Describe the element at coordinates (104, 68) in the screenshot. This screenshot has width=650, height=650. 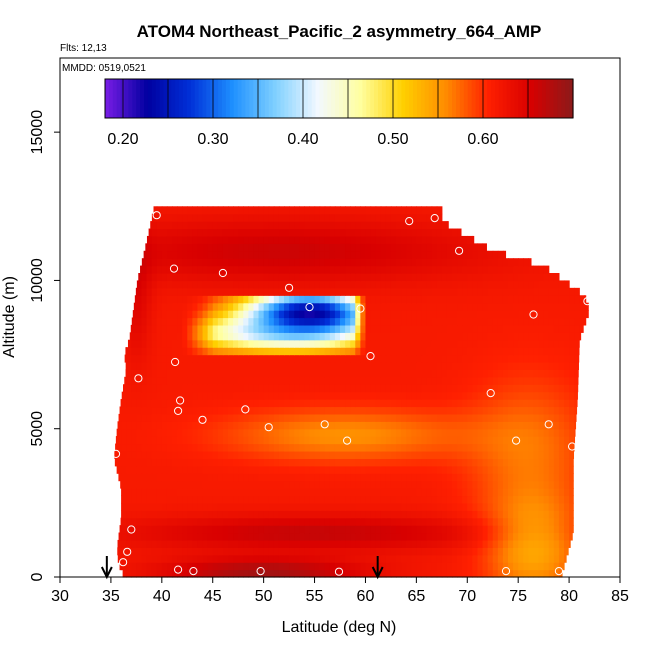
I see `mmdd-label: MMDD: 0519,0521` at that location.